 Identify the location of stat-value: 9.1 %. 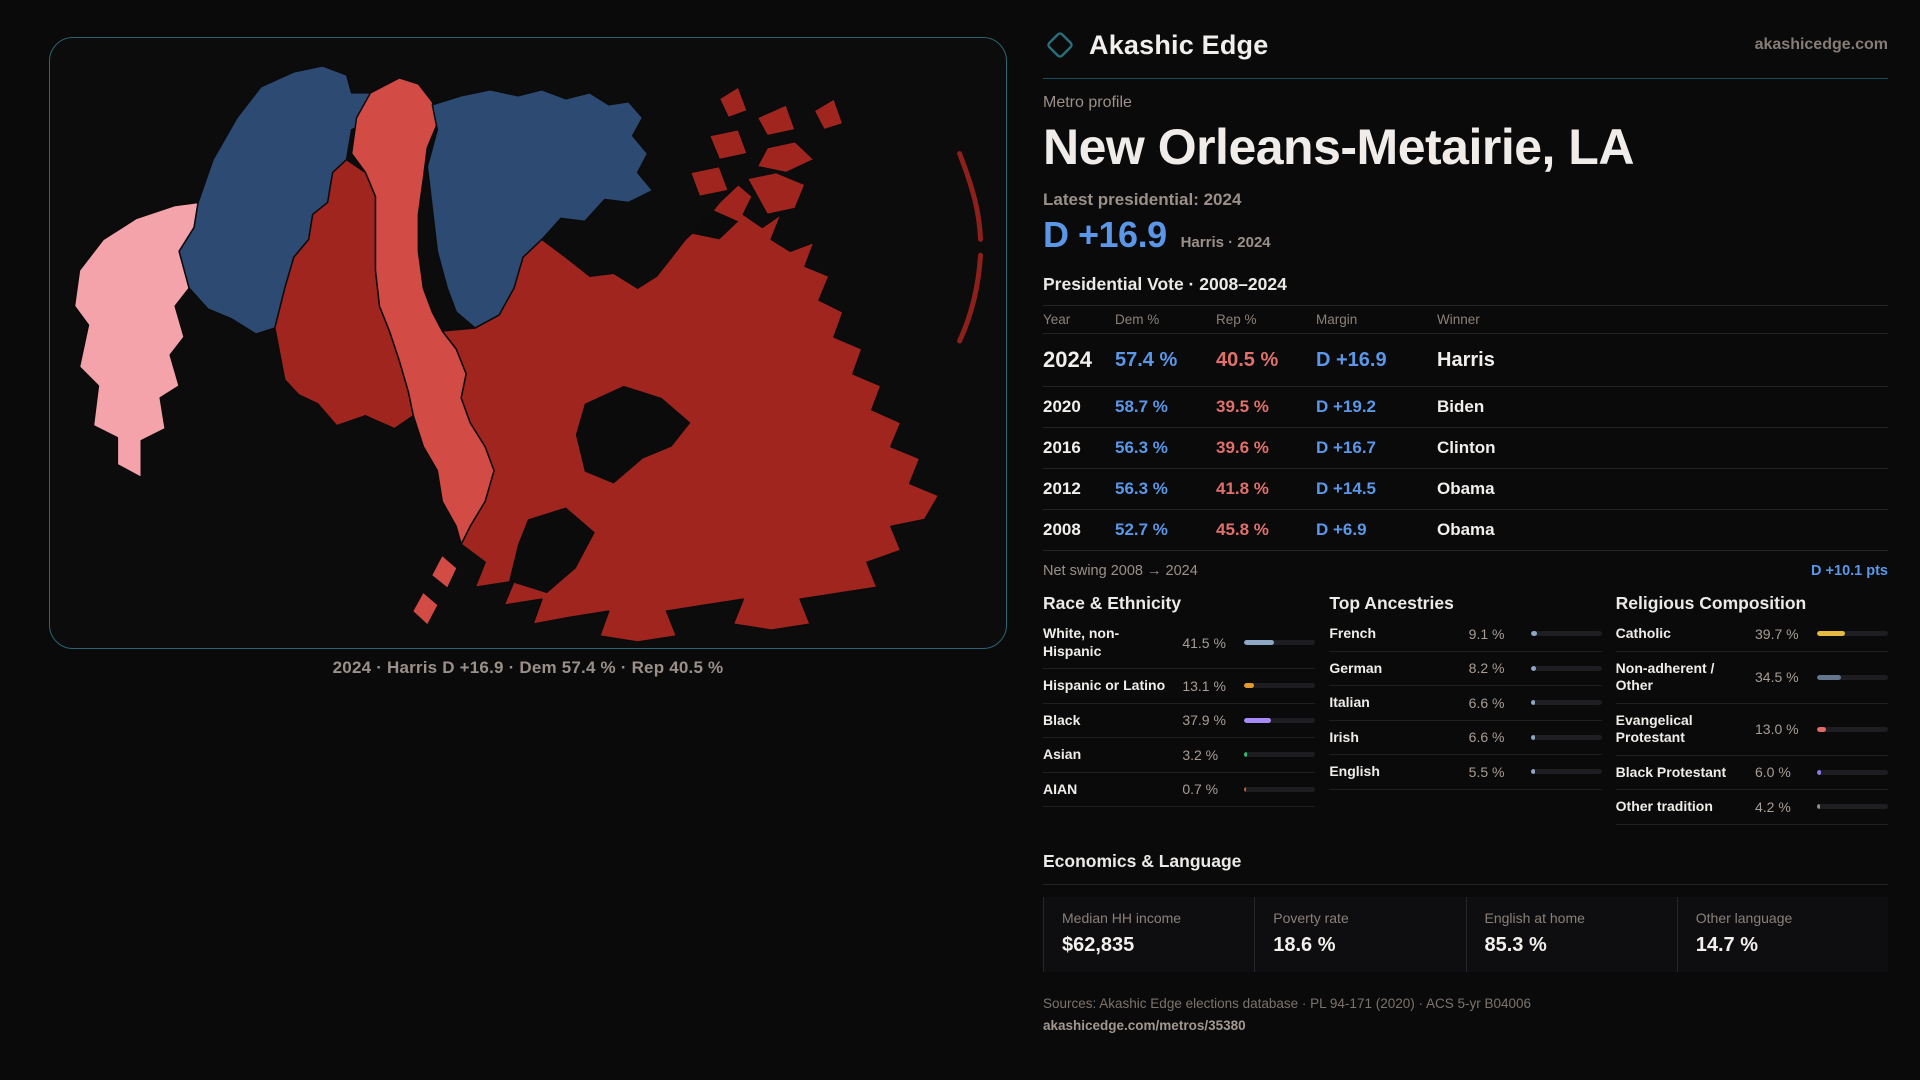
(1486, 633).